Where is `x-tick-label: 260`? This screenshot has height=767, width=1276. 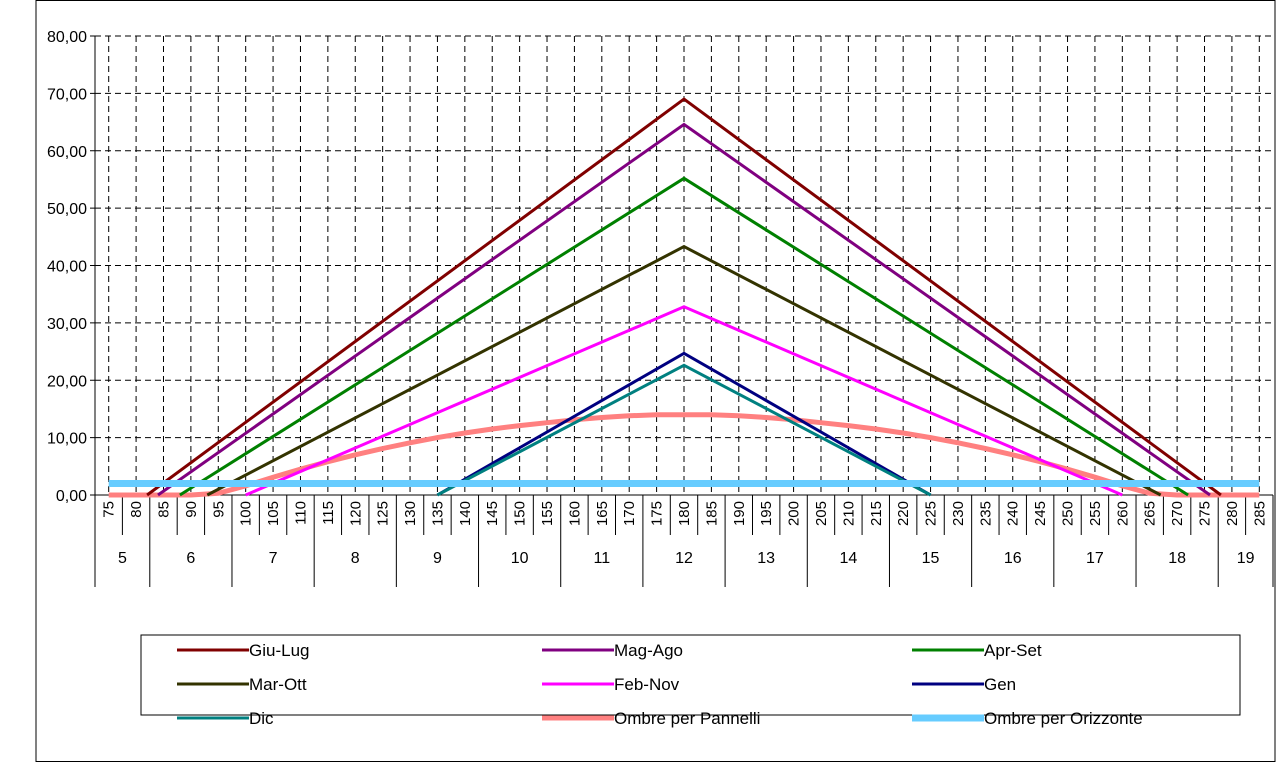 x-tick-label: 260 is located at coordinates (1122, 513).